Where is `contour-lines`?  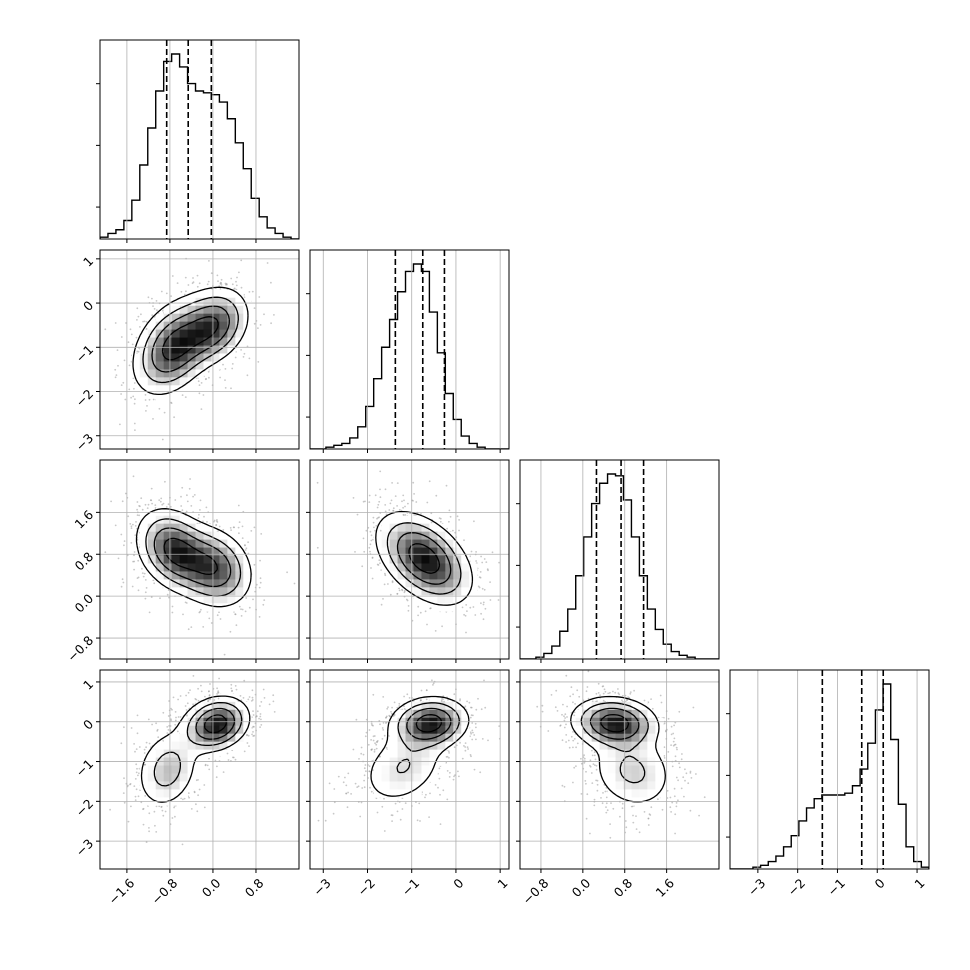
contour-lines is located at coordinates (193, 558).